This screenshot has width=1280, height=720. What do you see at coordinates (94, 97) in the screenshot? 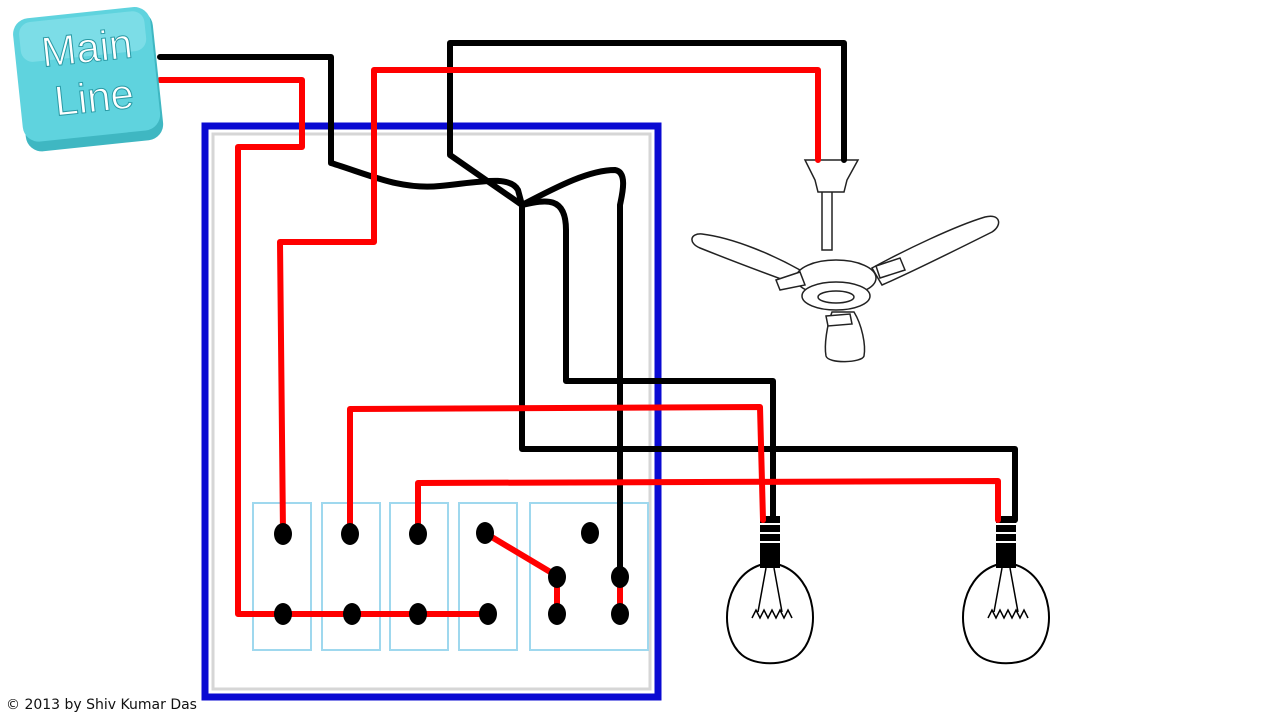
I see `main-line-label-2: Line` at bounding box center [94, 97].